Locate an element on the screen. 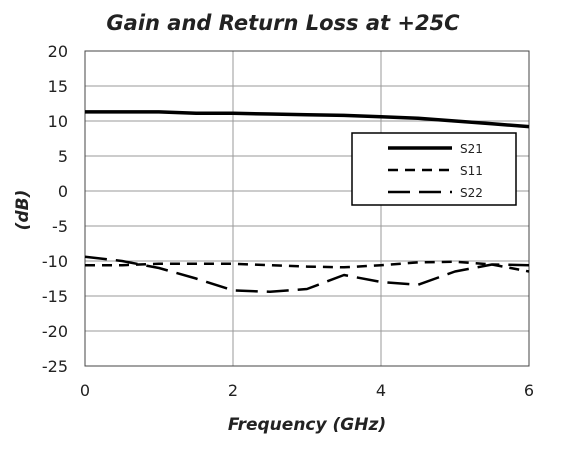  legend-label-s11: S11 is located at coordinates (471, 171).